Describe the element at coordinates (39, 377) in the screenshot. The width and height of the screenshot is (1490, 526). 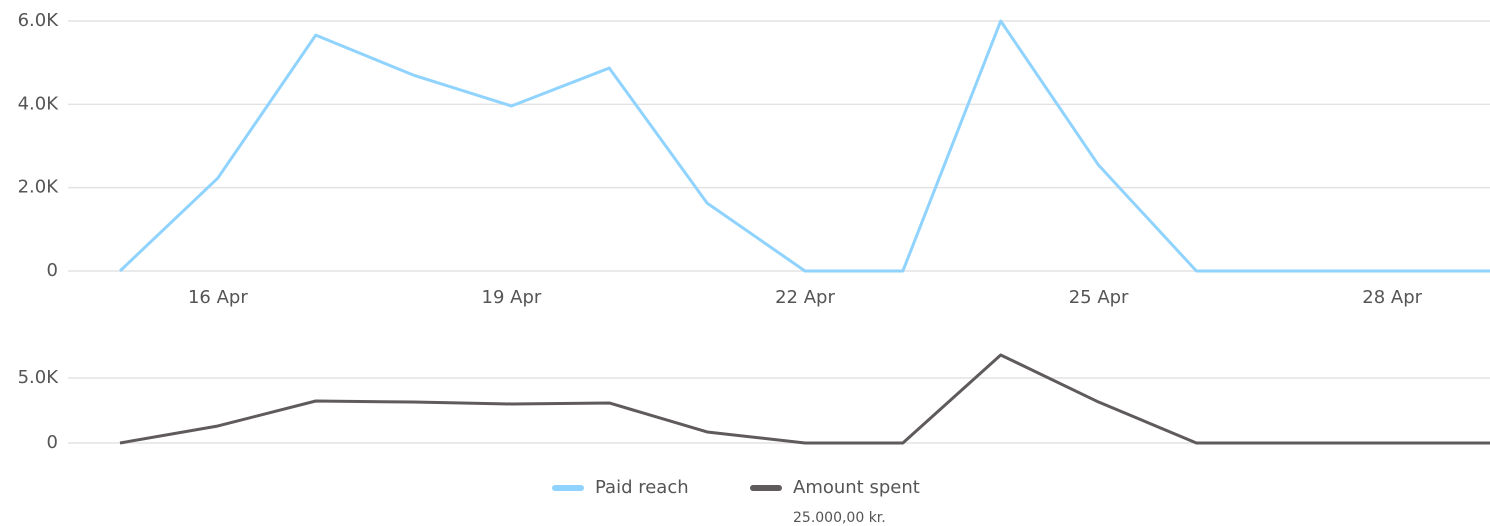
I see `y-tick-label: 5.0K` at that location.